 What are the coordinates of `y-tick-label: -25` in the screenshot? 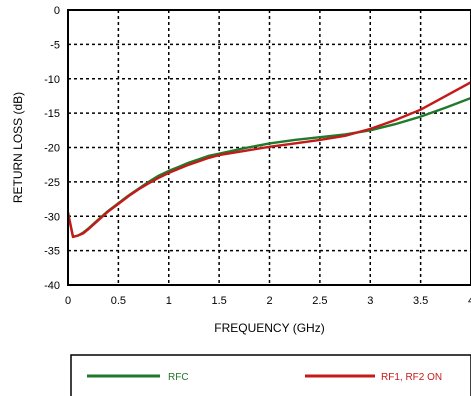 It's located at (52, 183).